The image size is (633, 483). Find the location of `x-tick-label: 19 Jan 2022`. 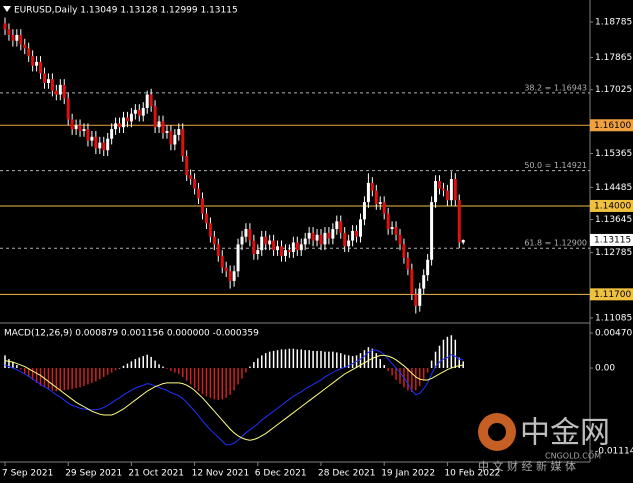

x-tick-label: 19 Jan 2022 is located at coordinates (408, 474).